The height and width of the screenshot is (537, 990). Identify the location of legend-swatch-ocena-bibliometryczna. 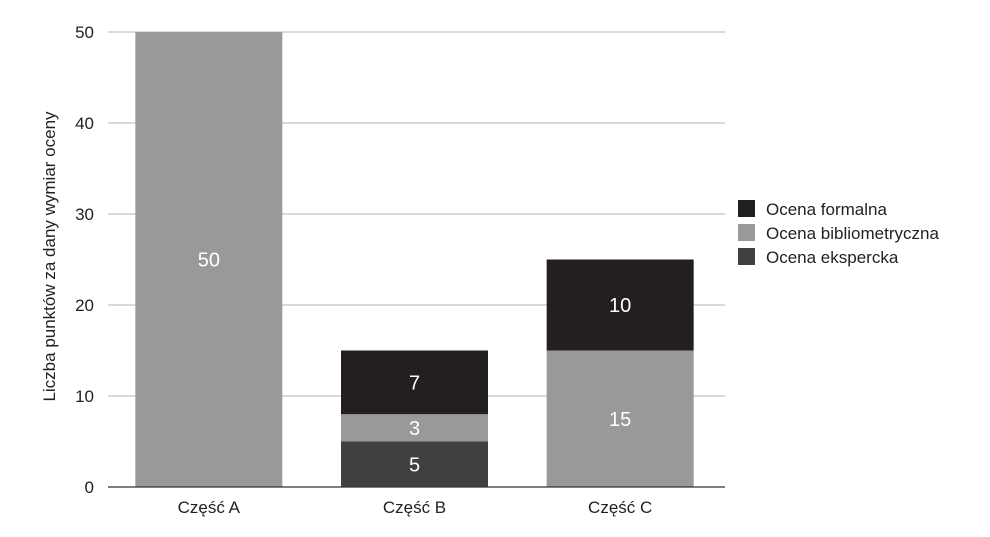
(746, 232).